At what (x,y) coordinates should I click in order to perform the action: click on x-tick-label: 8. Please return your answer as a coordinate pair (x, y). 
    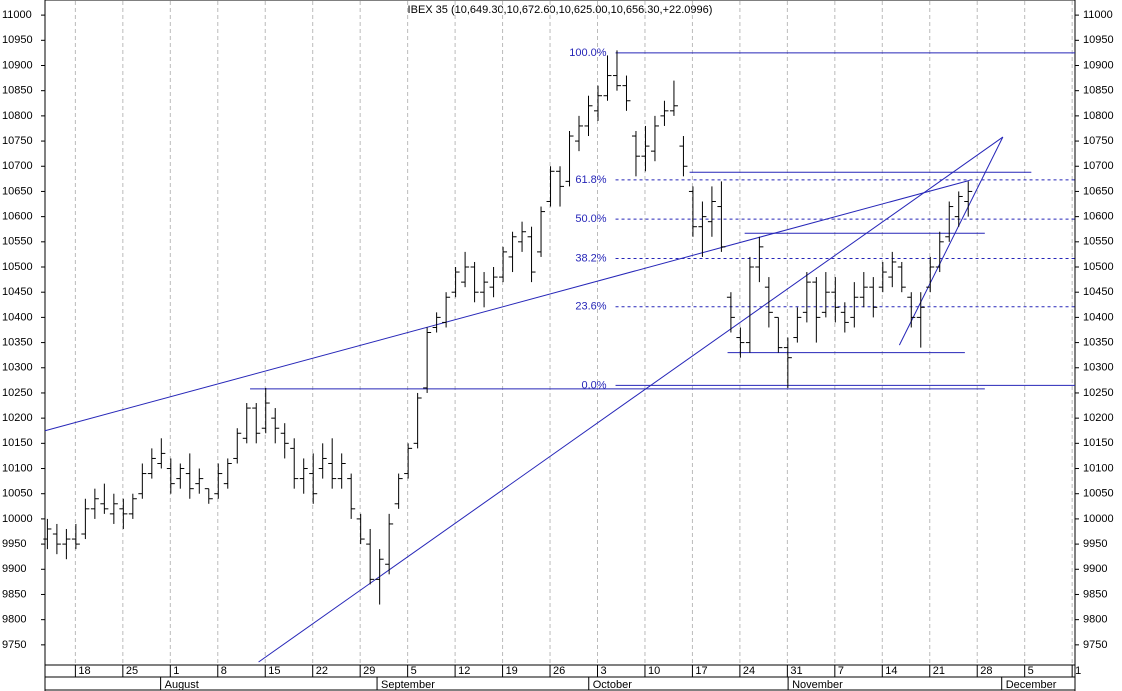
    Looking at the image, I should click on (224, 671).